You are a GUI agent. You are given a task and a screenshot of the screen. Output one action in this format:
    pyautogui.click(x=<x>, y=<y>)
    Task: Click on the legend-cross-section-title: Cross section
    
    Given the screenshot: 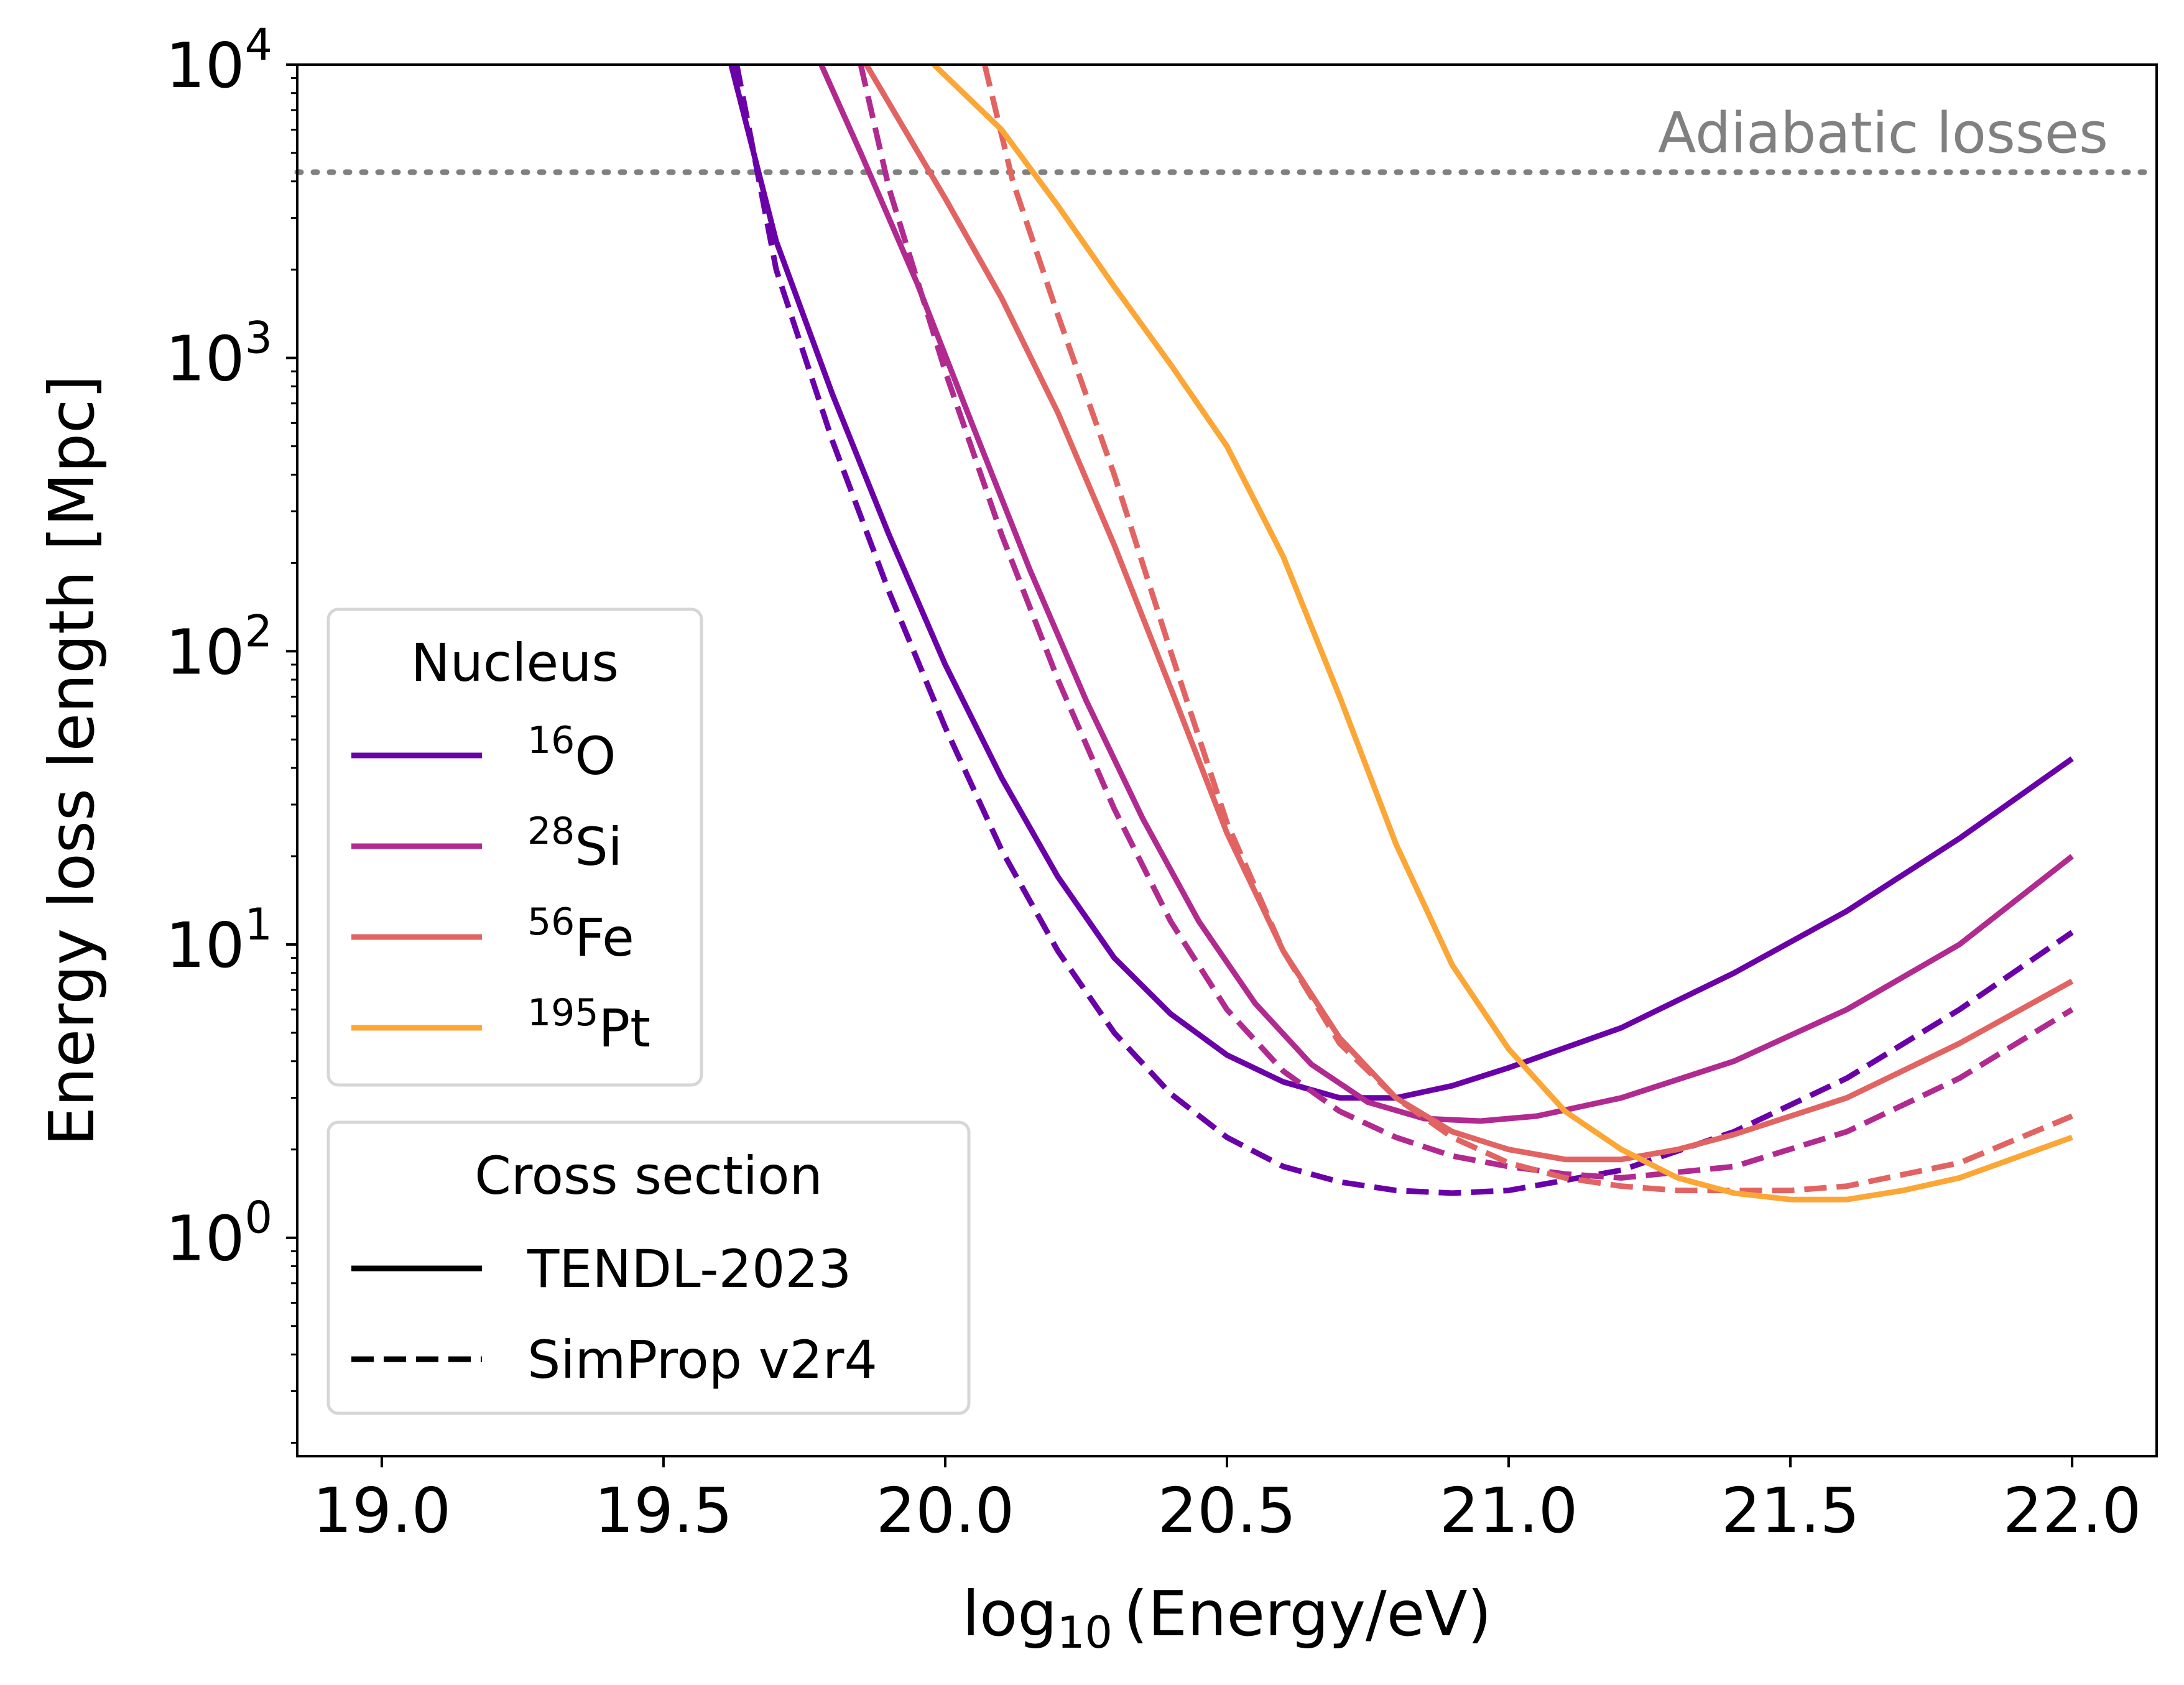 What is the action you would take?
    pyautogui.click(x=649, y=1175)
    